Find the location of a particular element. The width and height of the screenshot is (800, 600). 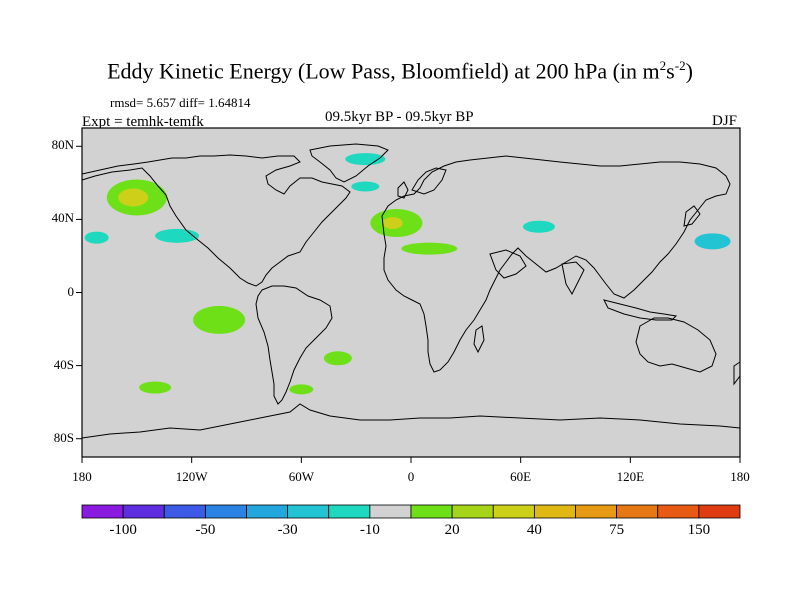

colorbar-label: -100 is located at coordinates (123, 530).